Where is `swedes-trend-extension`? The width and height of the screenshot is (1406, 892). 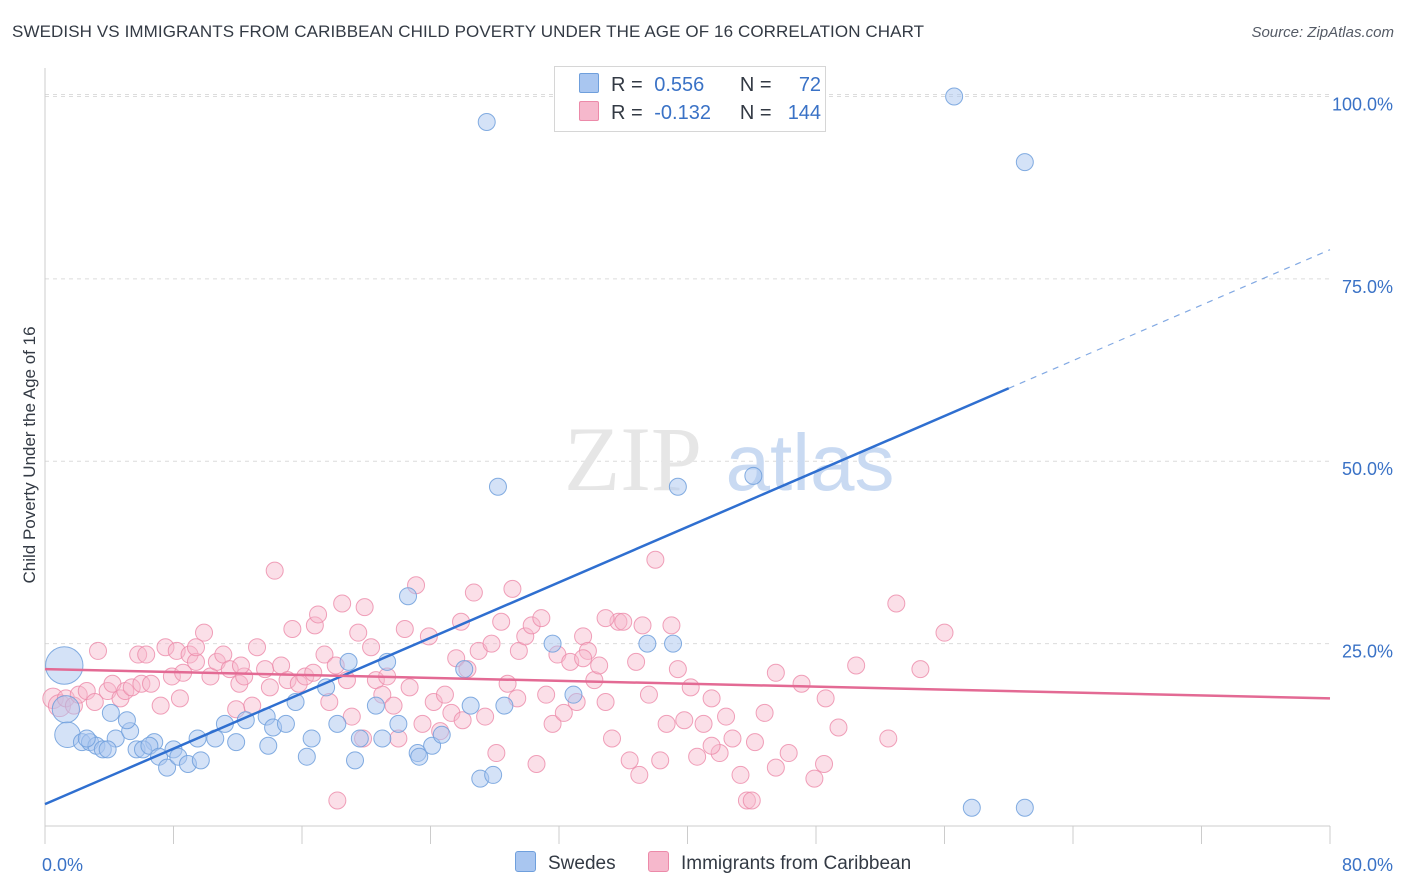 swedes-trend-extension is located at coordinates (1169, 319).